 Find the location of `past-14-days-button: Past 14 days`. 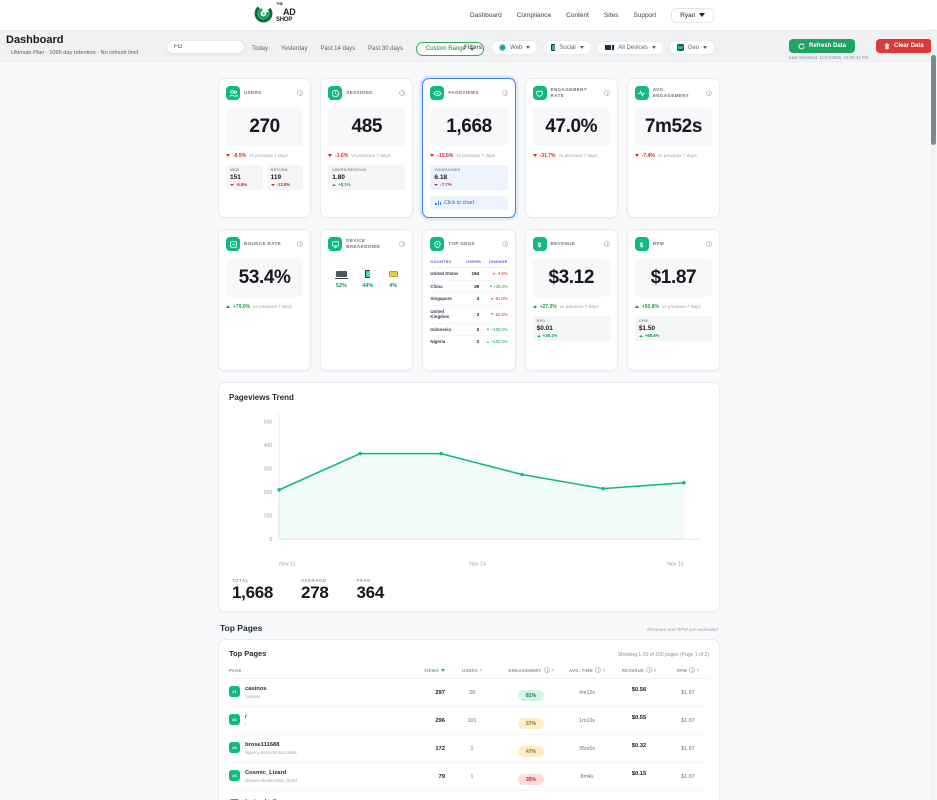

past-14-days-button: Past 14 days is located at coordinates (338, 49).